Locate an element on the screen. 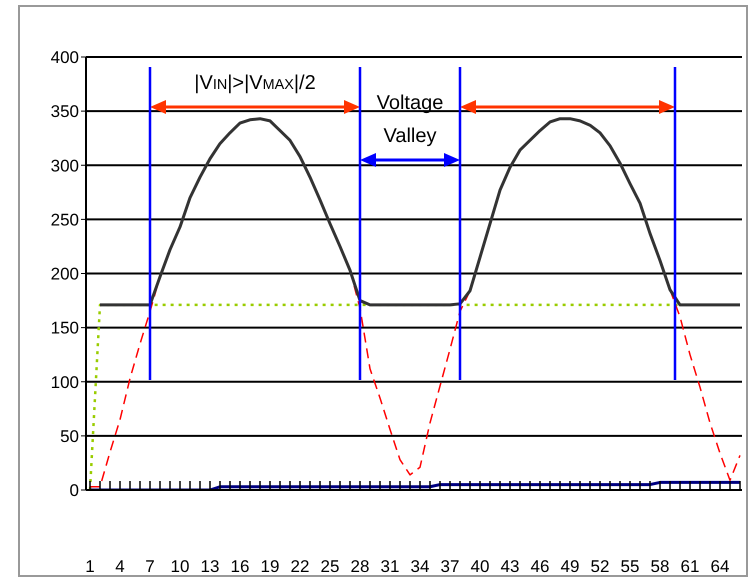  y-tick-label: 300 is located at coordinates (64, 166).